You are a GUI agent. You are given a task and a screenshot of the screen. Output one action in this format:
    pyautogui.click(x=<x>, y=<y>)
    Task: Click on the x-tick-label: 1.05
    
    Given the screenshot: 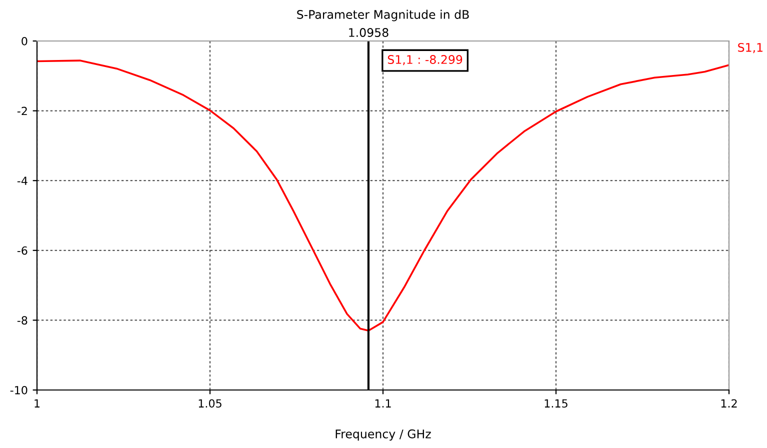 What is the action you would take?
    pyautogui.click(x=210, y=403)
    